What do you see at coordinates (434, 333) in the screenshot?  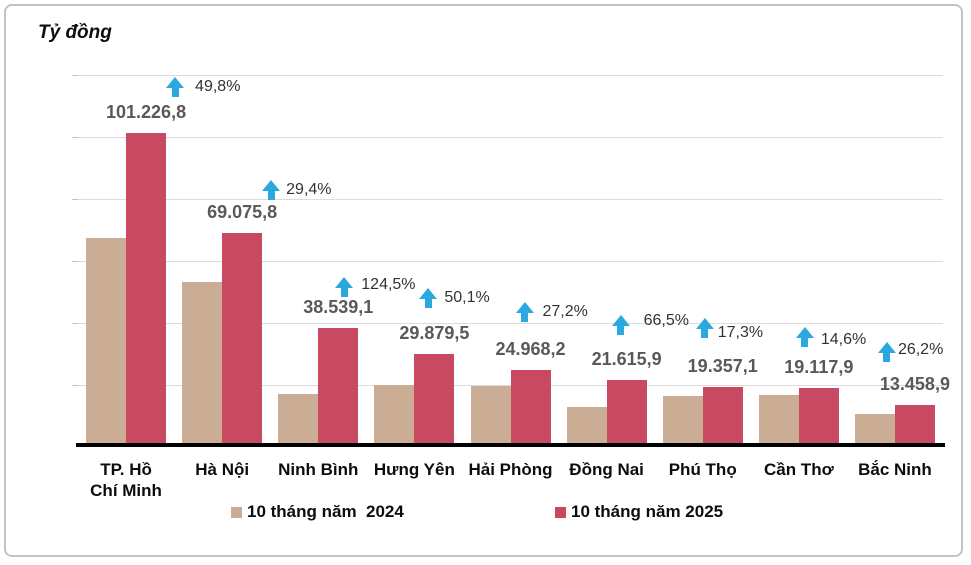 I see `value-label-2025: 29.879,5` at bounding box center [434, 333].